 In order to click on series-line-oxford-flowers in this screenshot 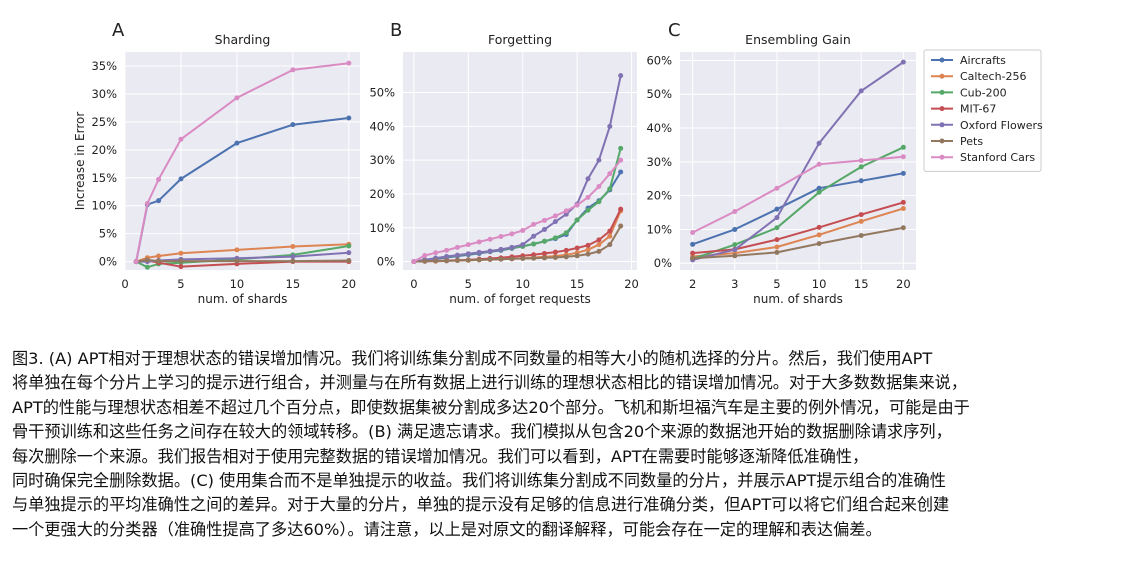, I will do `click(798, 161)`.